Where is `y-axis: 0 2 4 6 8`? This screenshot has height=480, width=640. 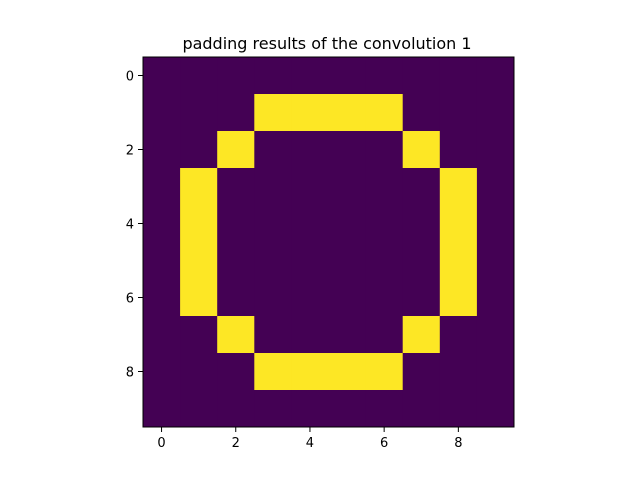 y-axis: 0 2 4 6 8 is located at coordinates (134, 225).